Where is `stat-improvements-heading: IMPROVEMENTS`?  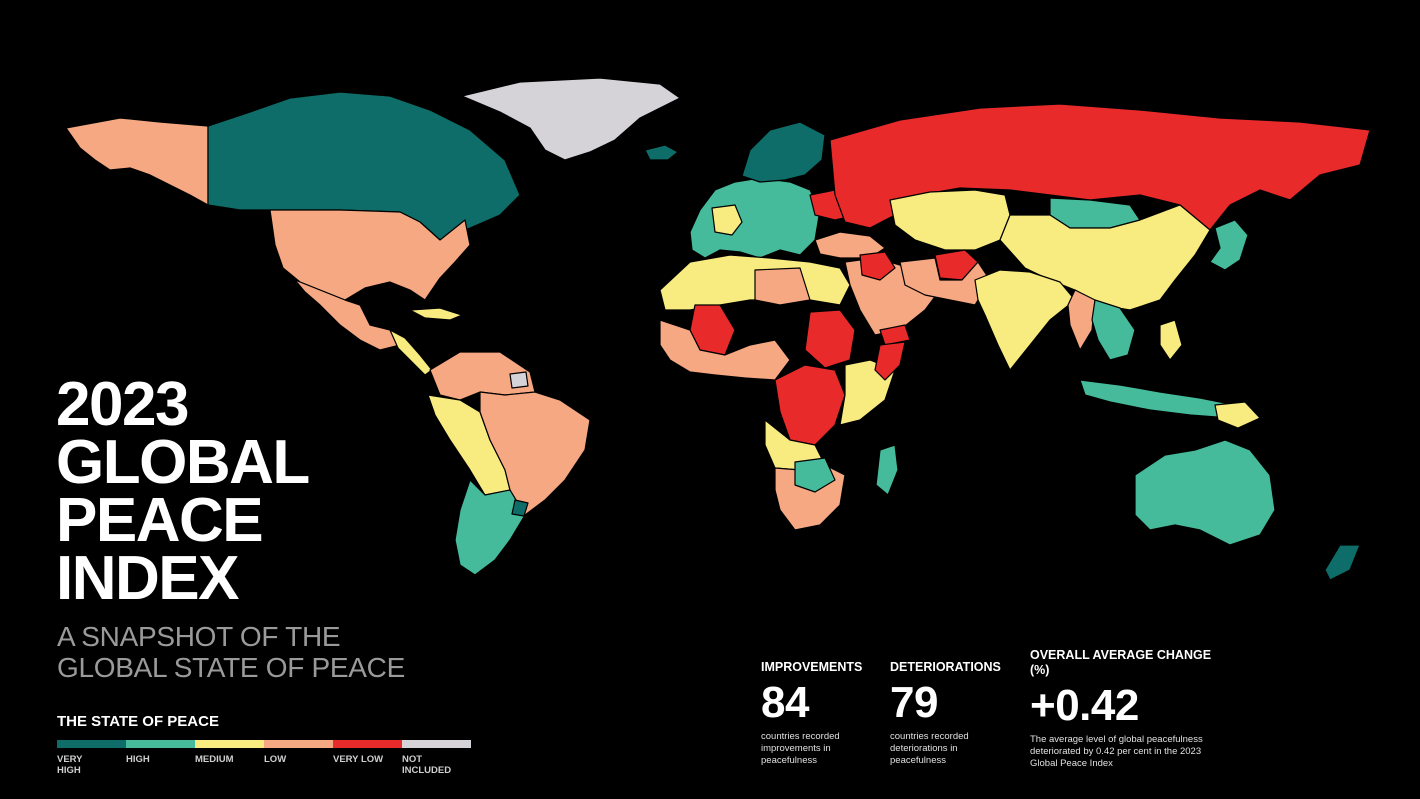
stat-improvements-heading: IMPROVEMENTS is located at coordinates (812, 667).